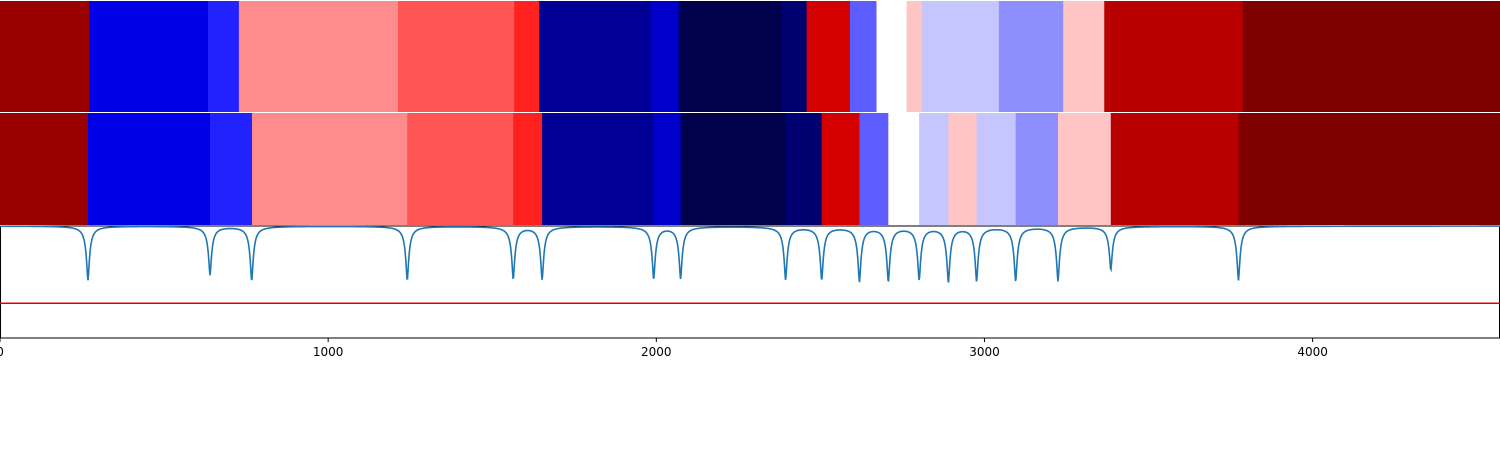 Image resolution: width=1500 pixels, height=450 pixels. I want to click on x-tick-label: 3000, so click(984, 352).